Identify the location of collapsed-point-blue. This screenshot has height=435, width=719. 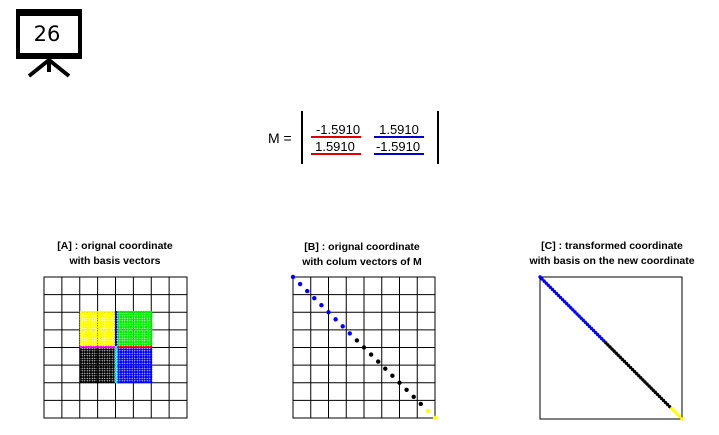
(335, 319).